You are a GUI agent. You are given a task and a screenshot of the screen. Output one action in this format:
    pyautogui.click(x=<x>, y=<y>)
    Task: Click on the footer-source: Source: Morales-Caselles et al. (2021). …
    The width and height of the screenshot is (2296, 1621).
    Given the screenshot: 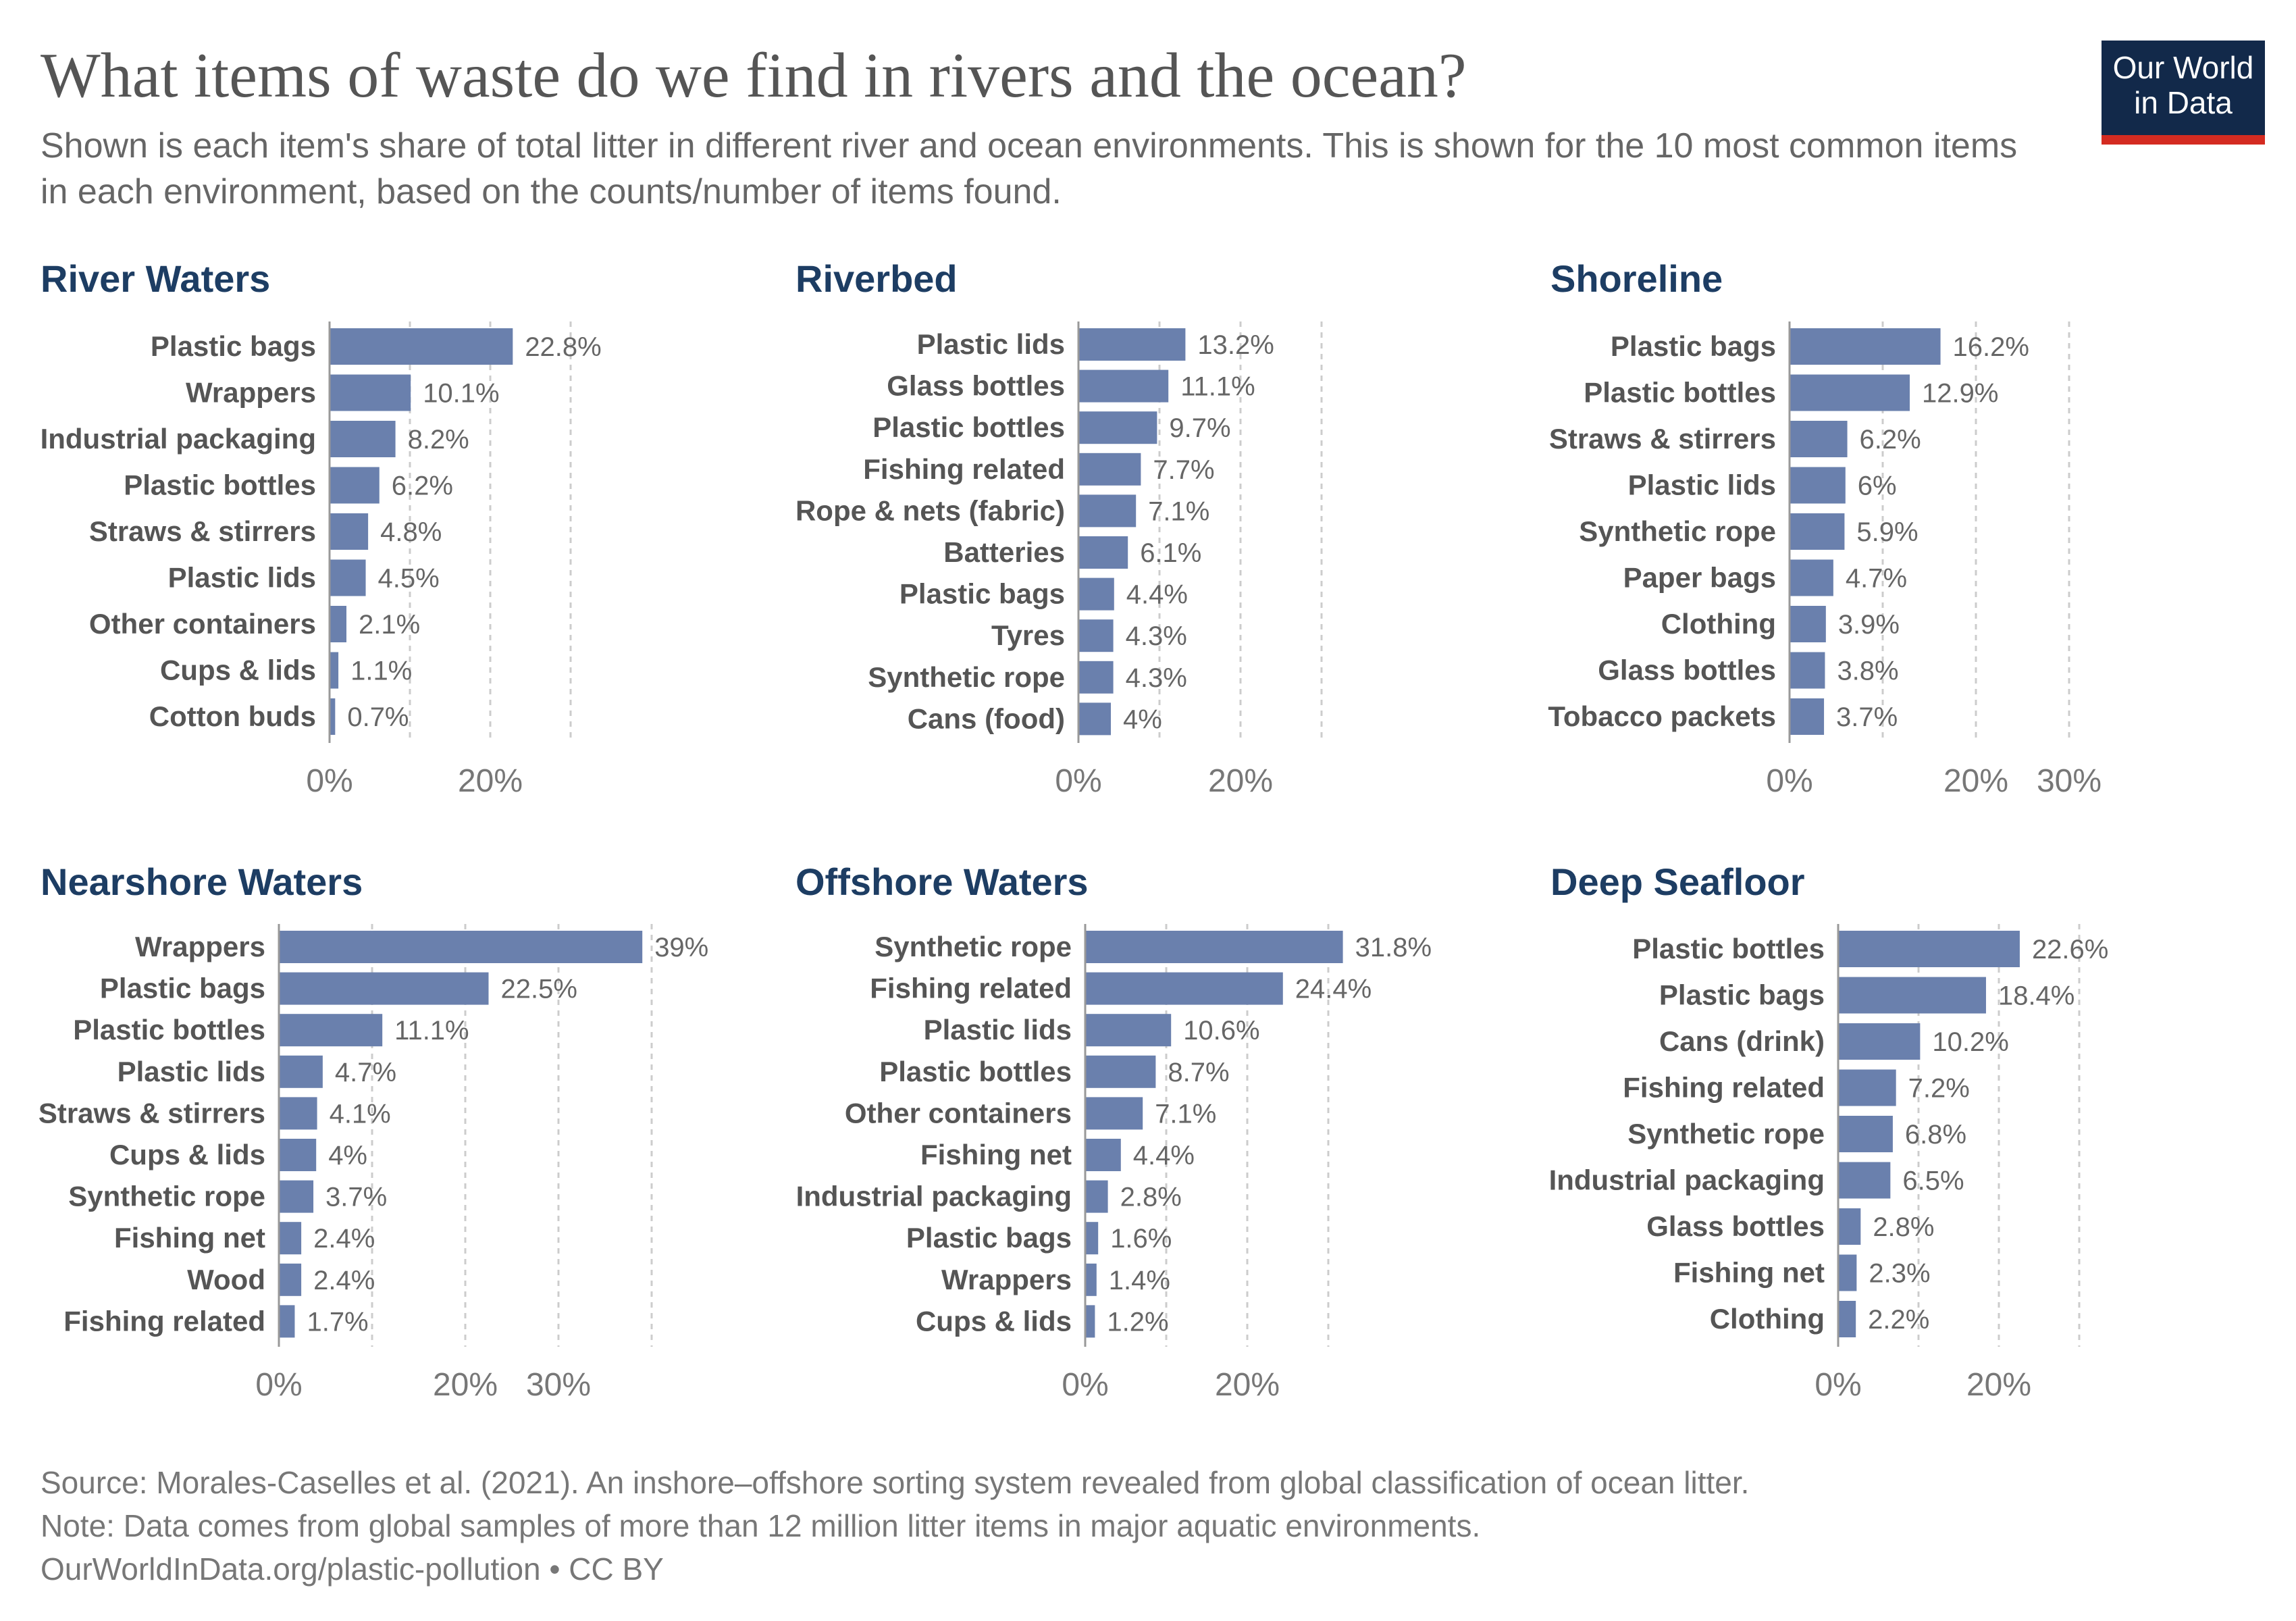 What is the action you would take?
    pyautogui.click(x=895, y=1482)
    